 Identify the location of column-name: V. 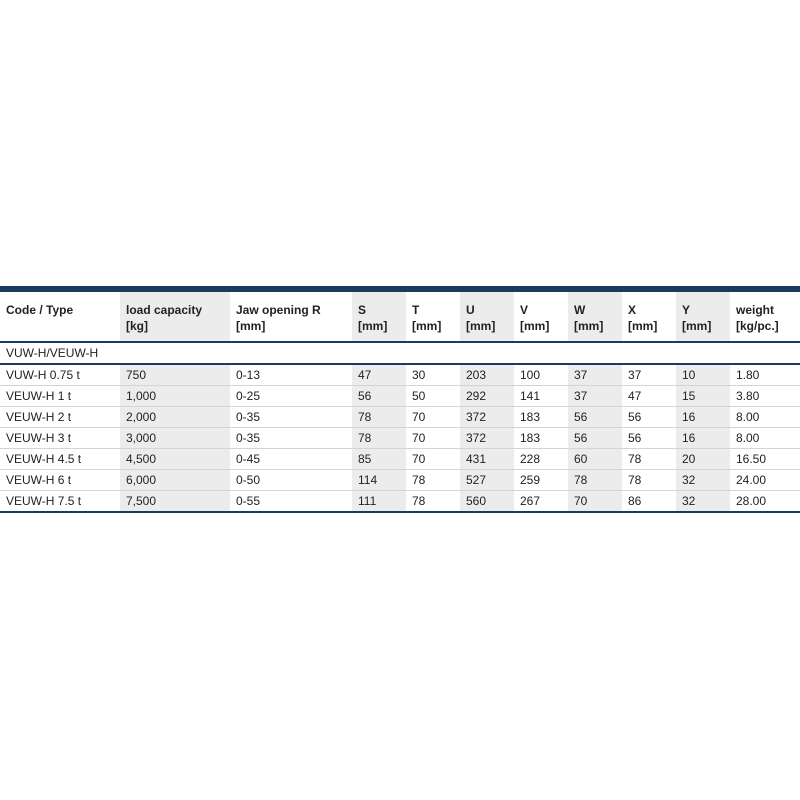
(524, 310).